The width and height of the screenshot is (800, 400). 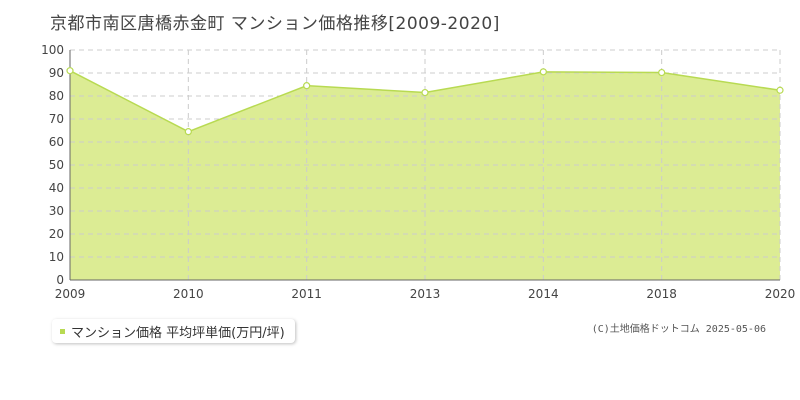 I want to click on x-tick-label: 2020, so click(x=780, y=294).